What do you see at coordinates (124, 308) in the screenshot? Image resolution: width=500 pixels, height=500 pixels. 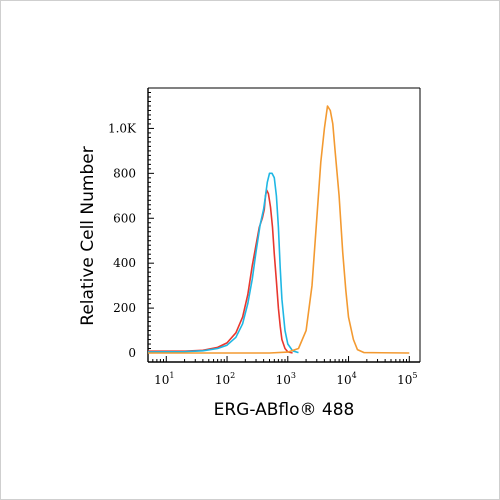 I see `y-tick-label: 200` at bounding box center [124, 308].